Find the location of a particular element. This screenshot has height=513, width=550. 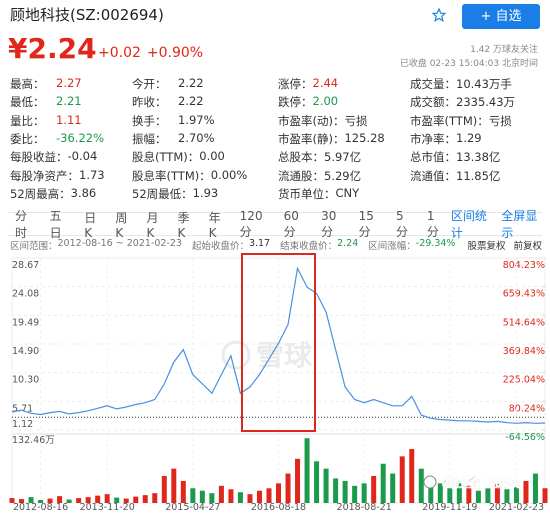

source: 科技金融链线 is located at coordinates (481, 483).